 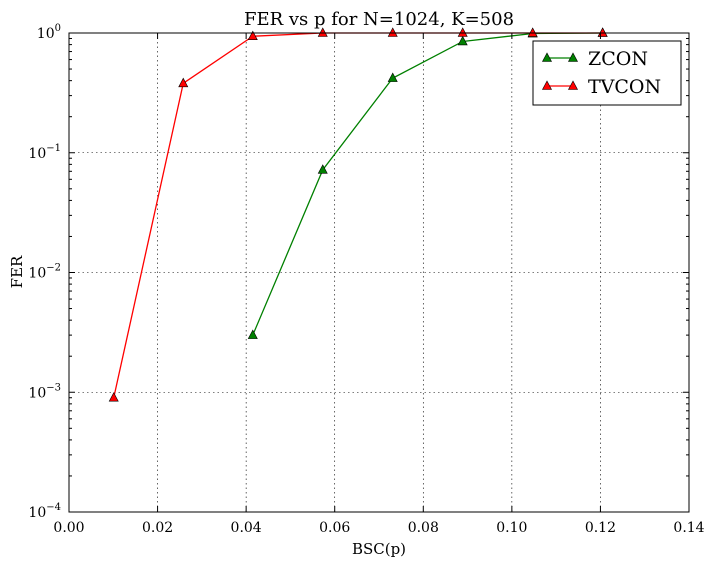 I want to click on chart-title: FER vs p for N=1024, K=508, so click(x=379, y=19).